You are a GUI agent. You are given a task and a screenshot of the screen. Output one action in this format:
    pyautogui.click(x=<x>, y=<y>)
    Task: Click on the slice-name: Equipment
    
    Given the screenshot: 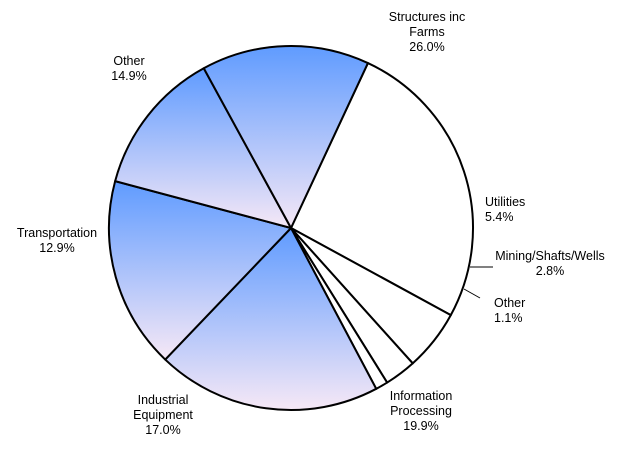 What is the action you would take?
    pyautogui.click(x=163, y=415)
    